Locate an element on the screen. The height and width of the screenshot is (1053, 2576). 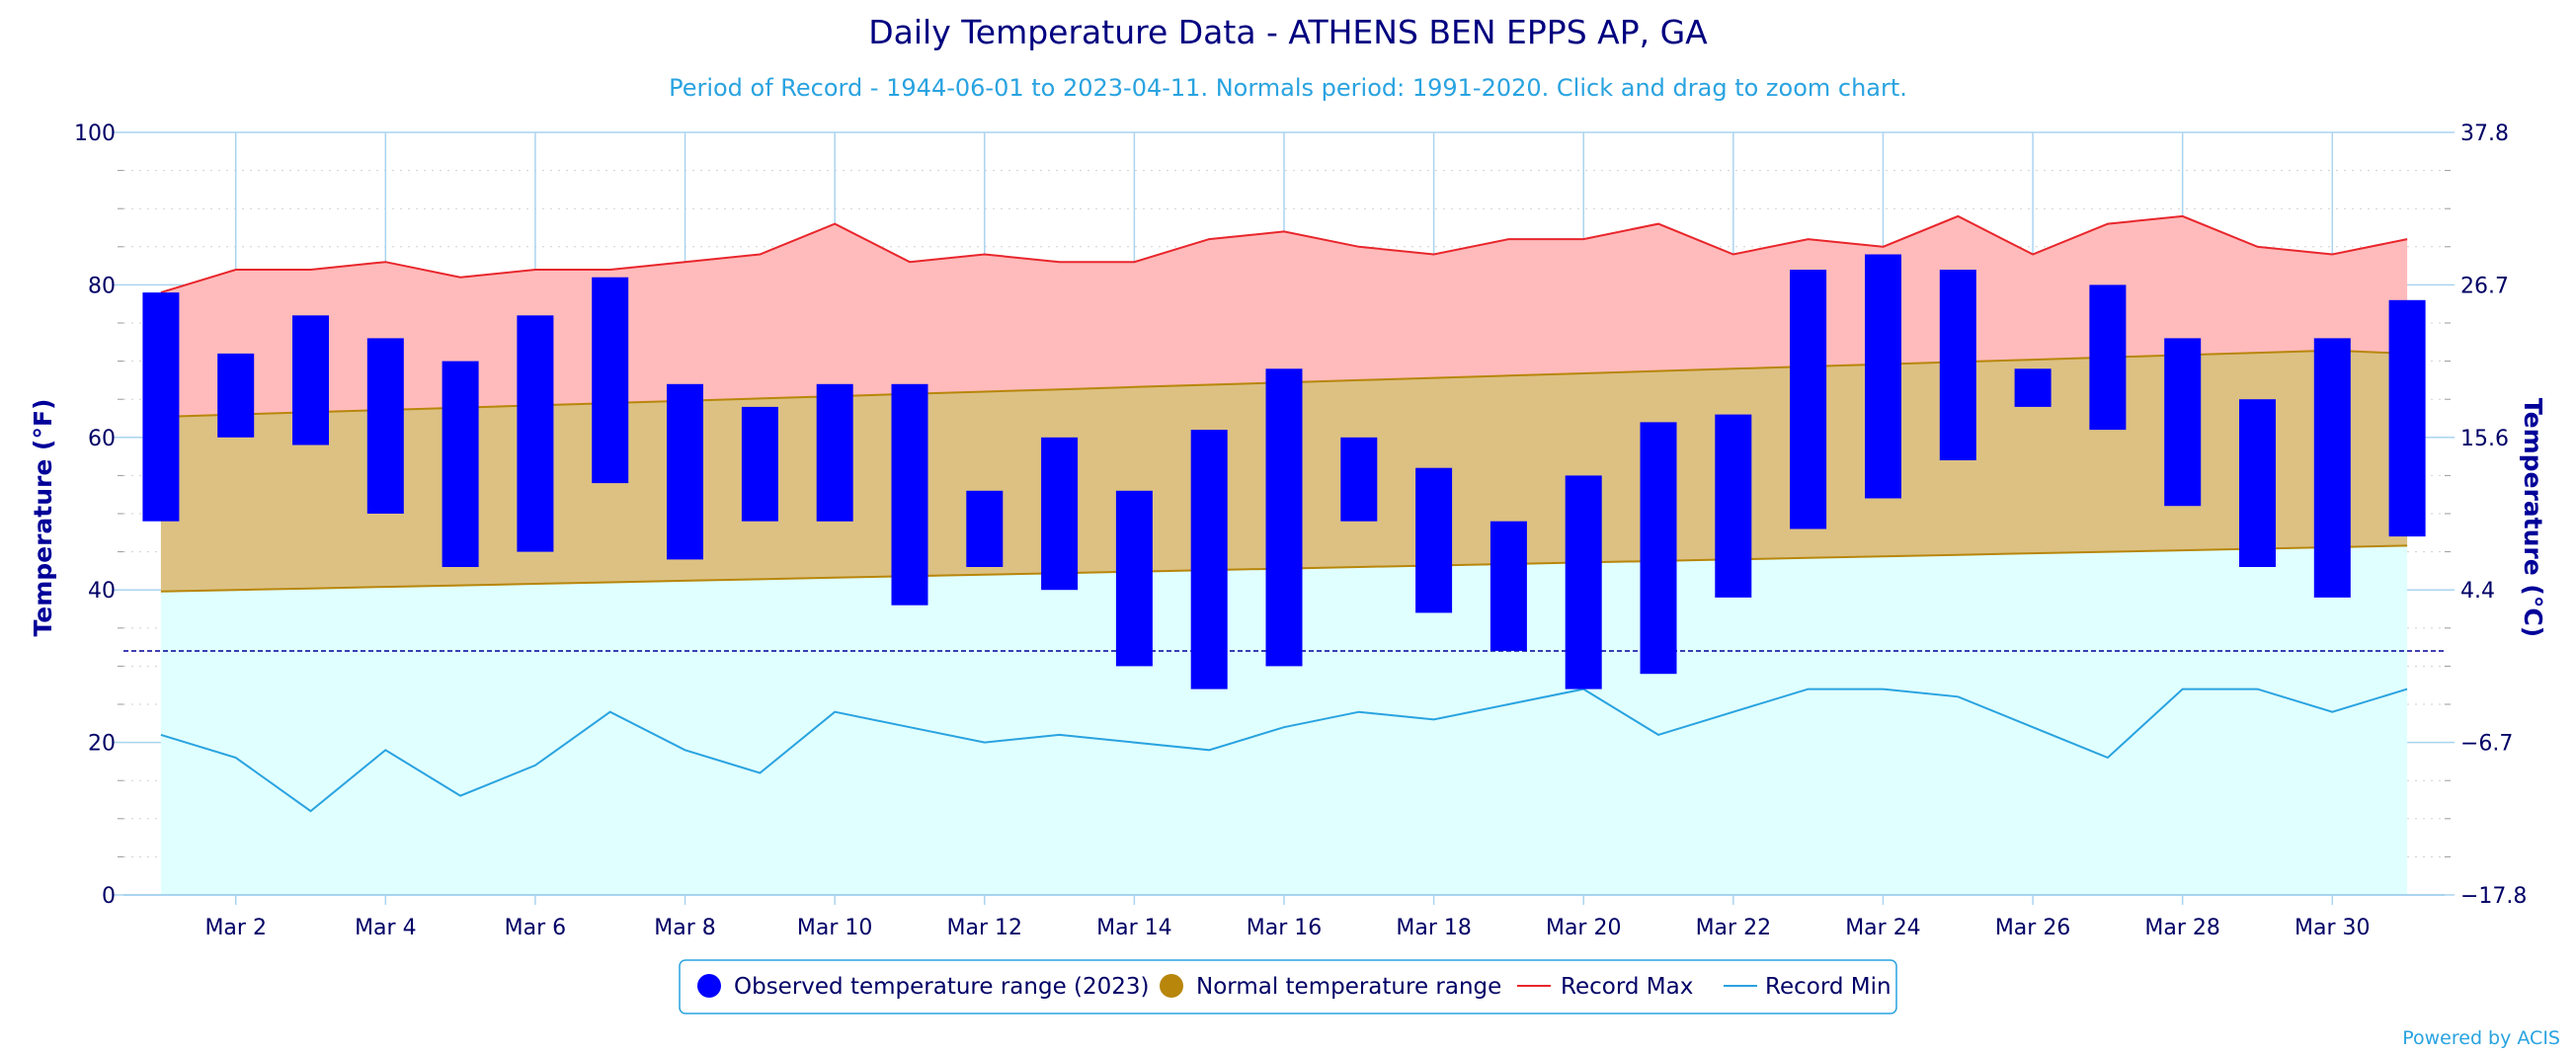
y-tick-label-left: 0 is located at coordinates (109, 896).